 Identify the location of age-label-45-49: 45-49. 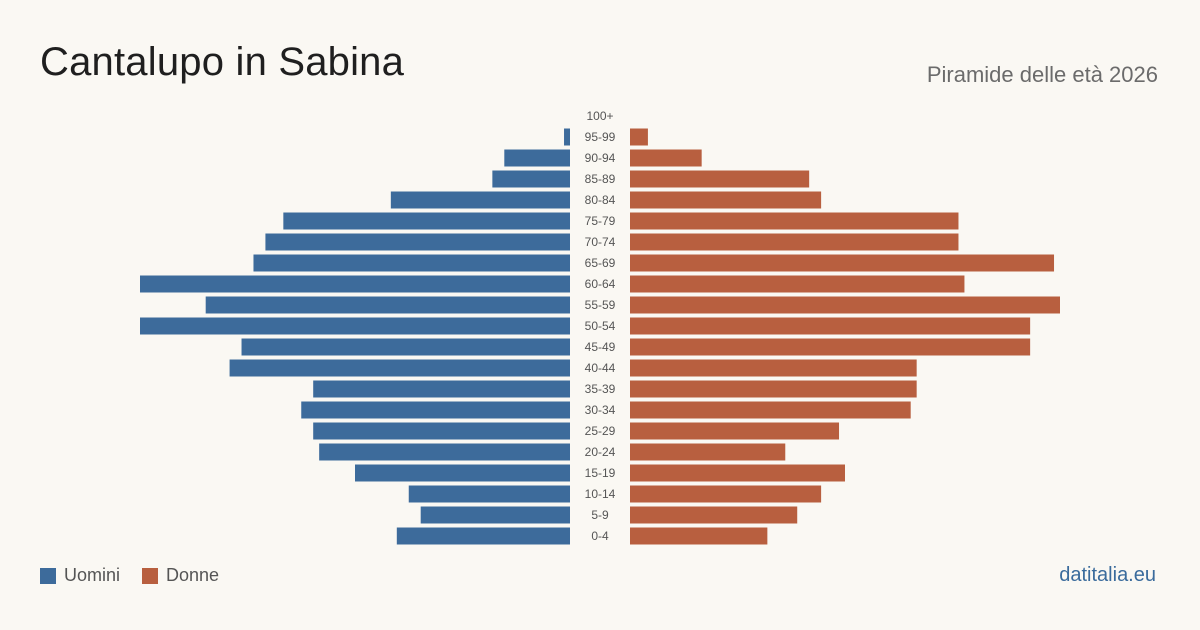
(600, 347).